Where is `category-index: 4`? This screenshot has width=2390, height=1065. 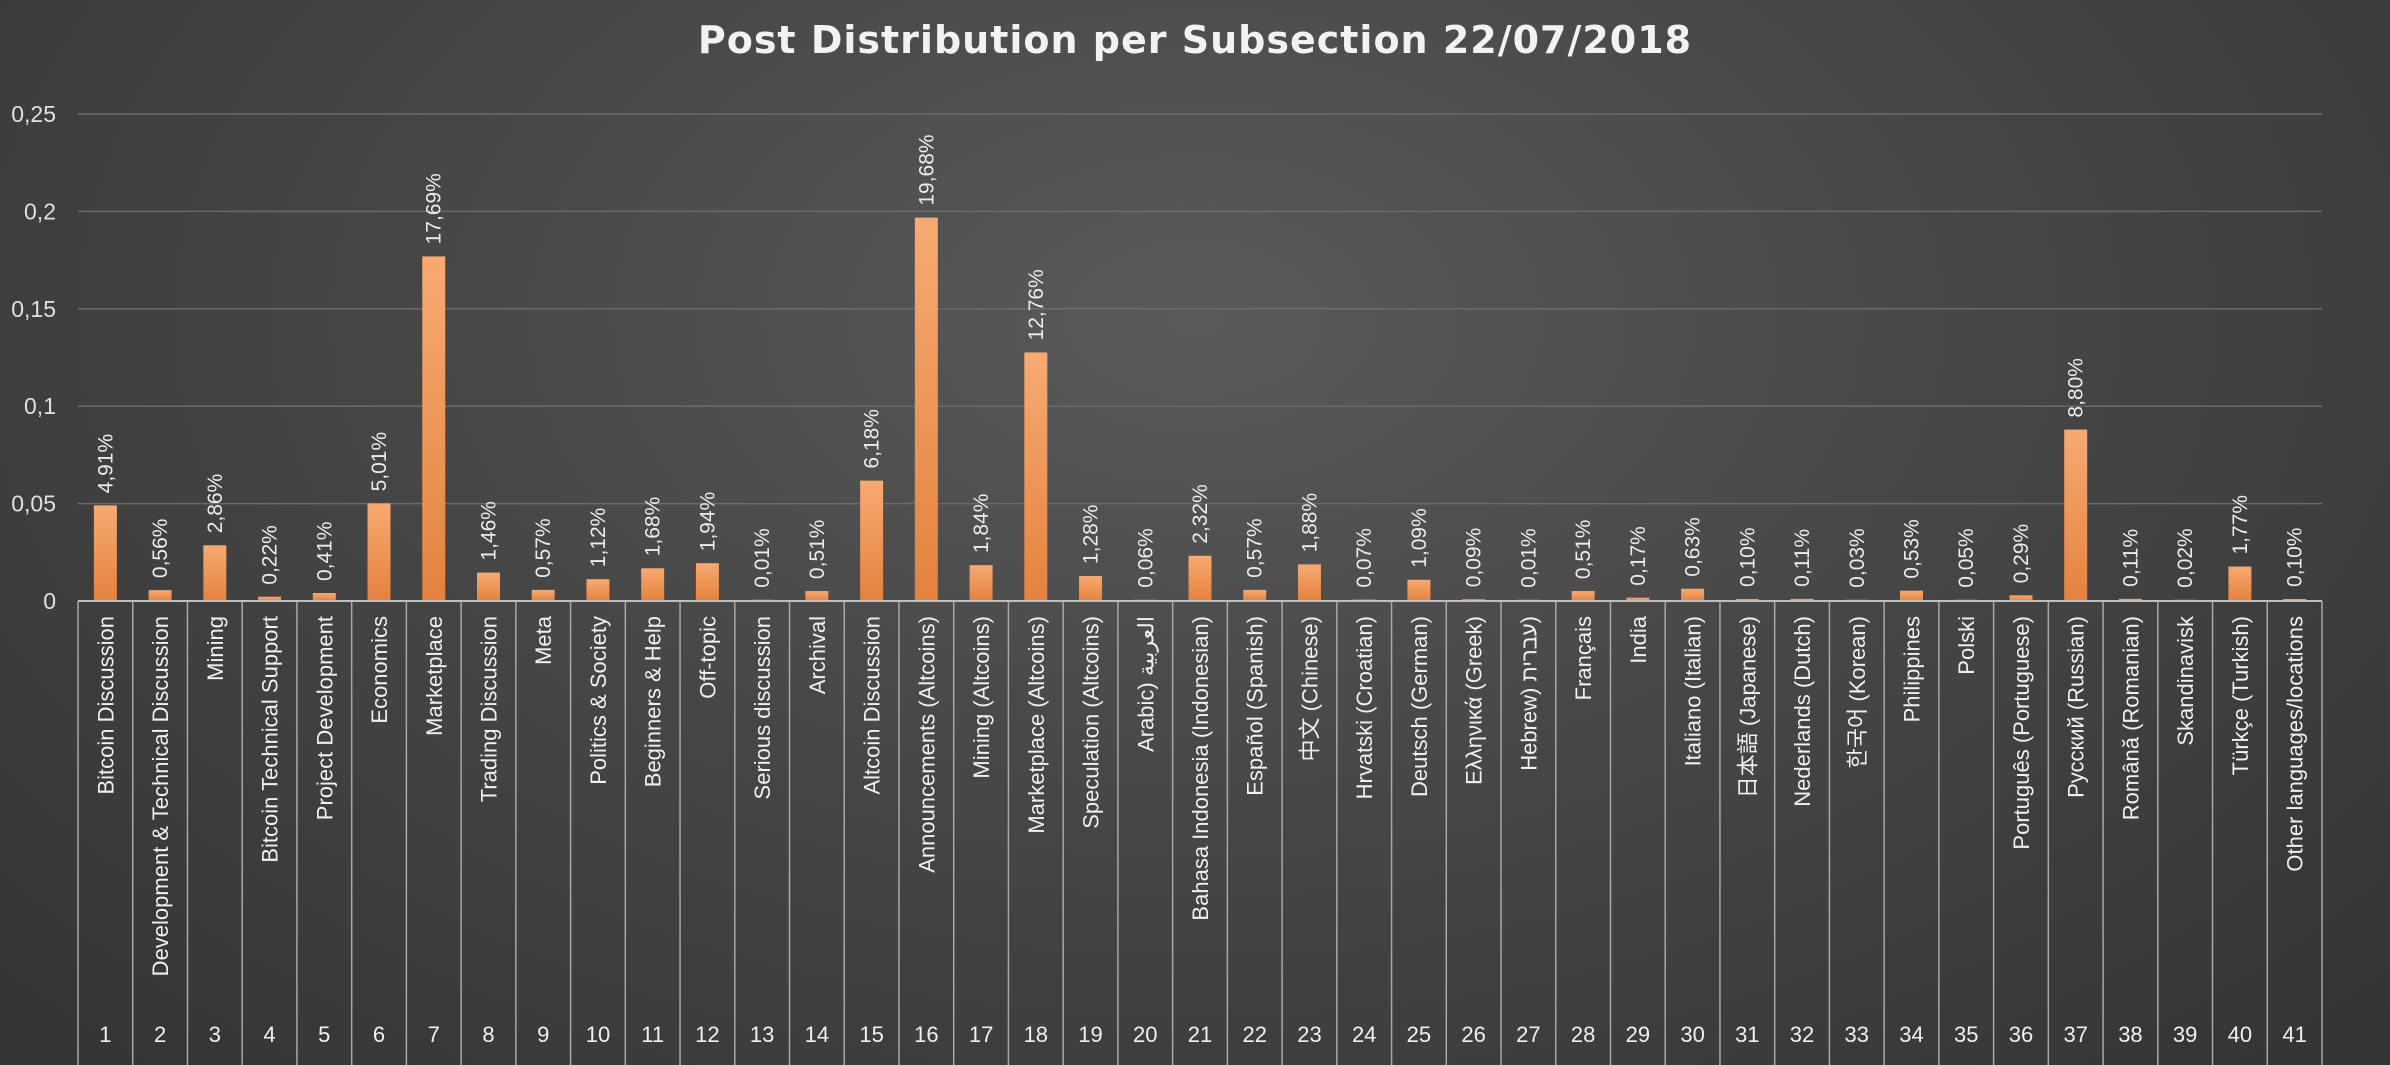 category-index: 4 is located at coordinates (269, 1034).